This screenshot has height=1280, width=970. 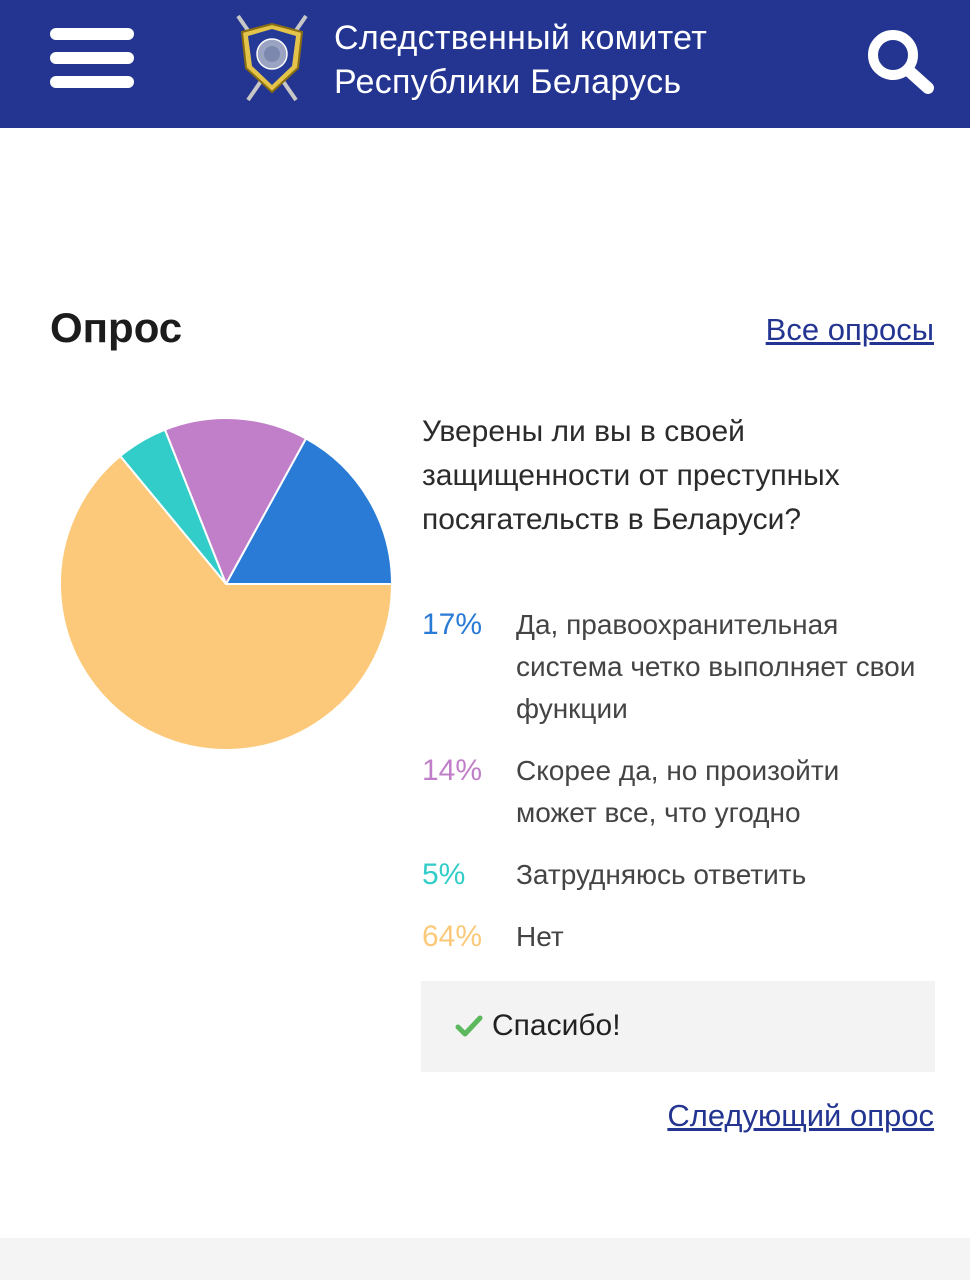 What do you see at coordinates (682, 937) in the screenshot?
I see `answer-item: 64% Нет` at bounding box center [682, 937].